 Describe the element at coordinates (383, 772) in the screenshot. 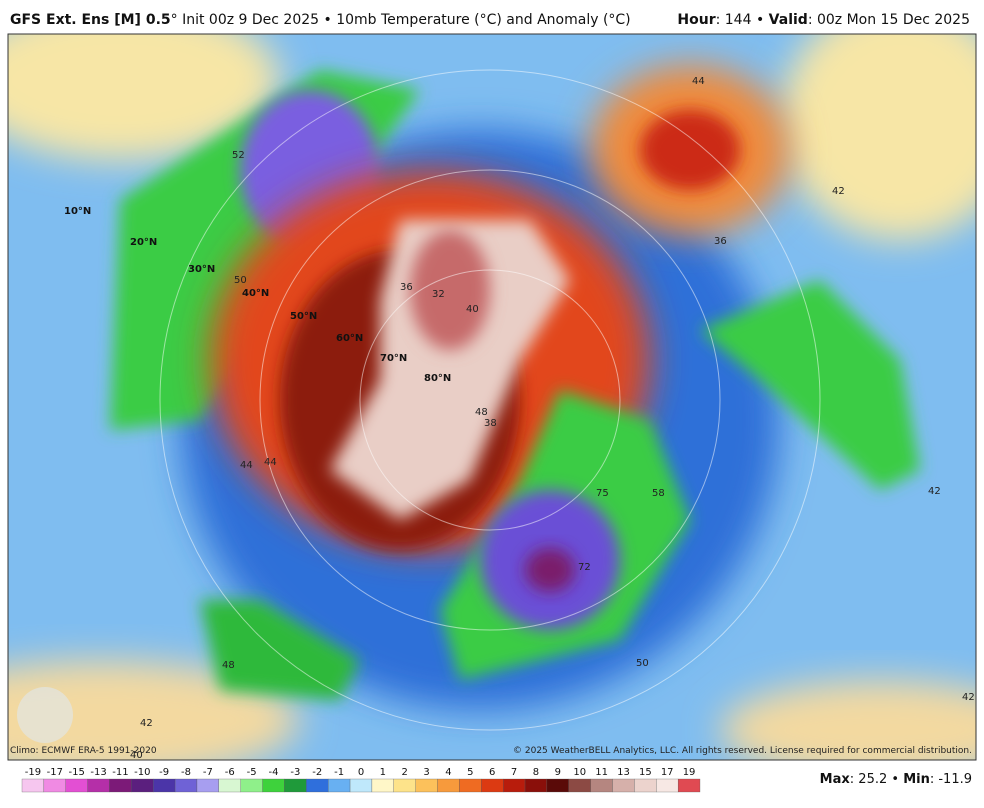

I see `colorbar-label: 1` at that location.